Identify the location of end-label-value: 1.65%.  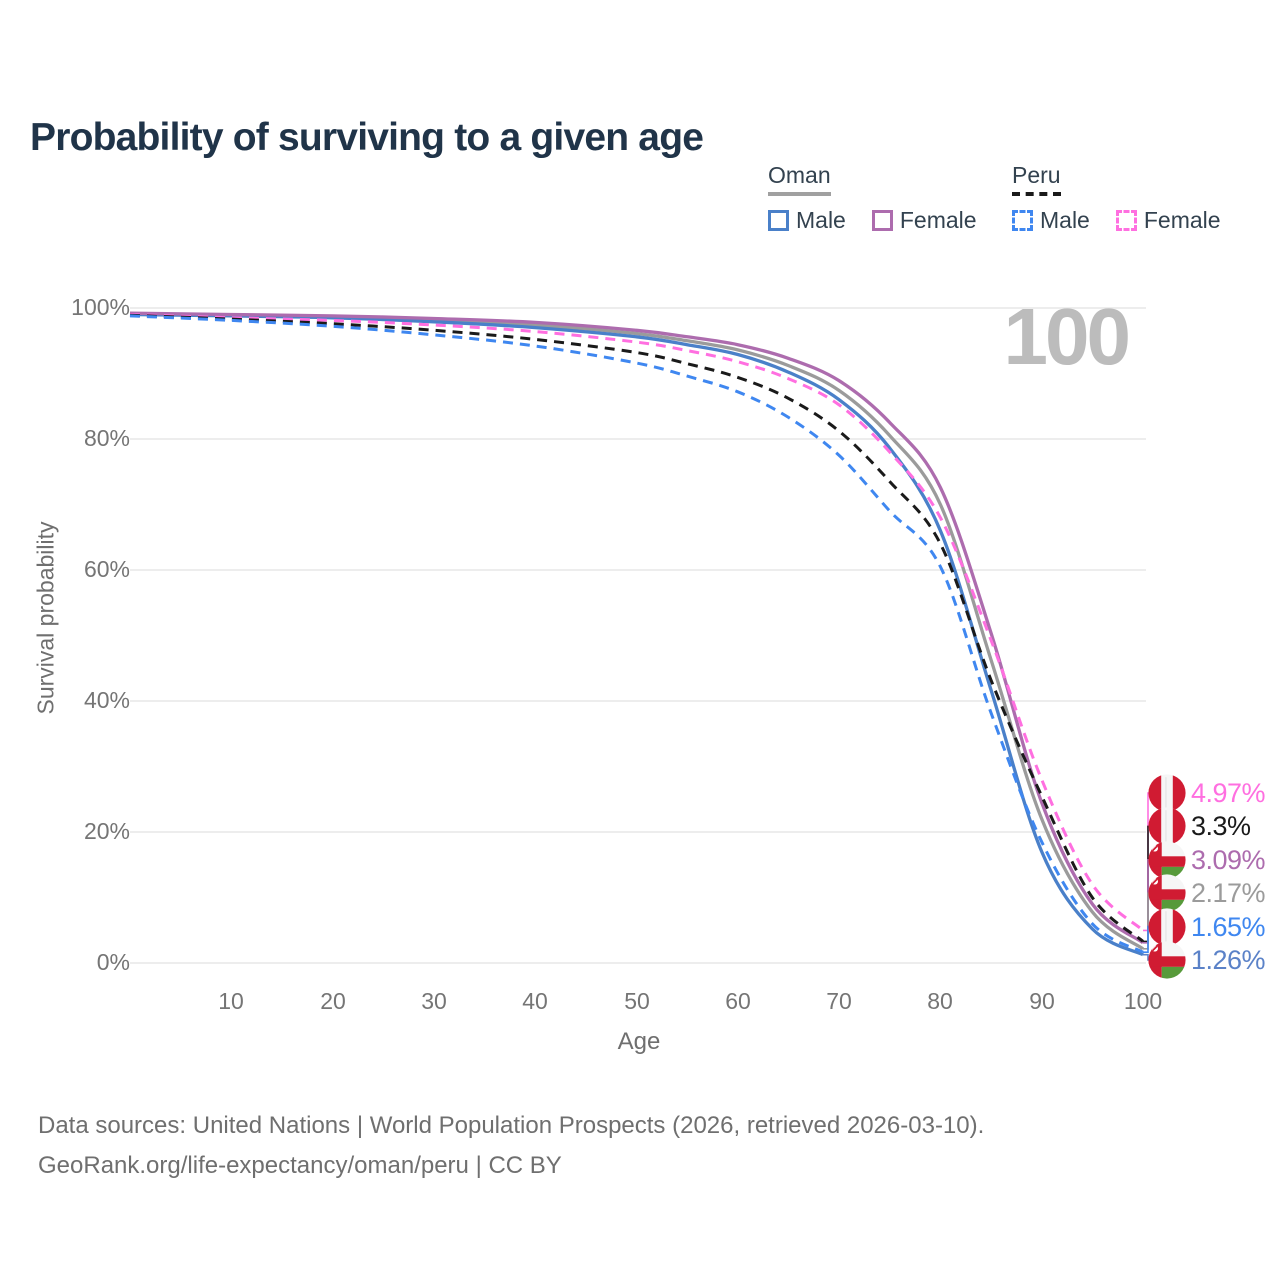
(1228, 926).